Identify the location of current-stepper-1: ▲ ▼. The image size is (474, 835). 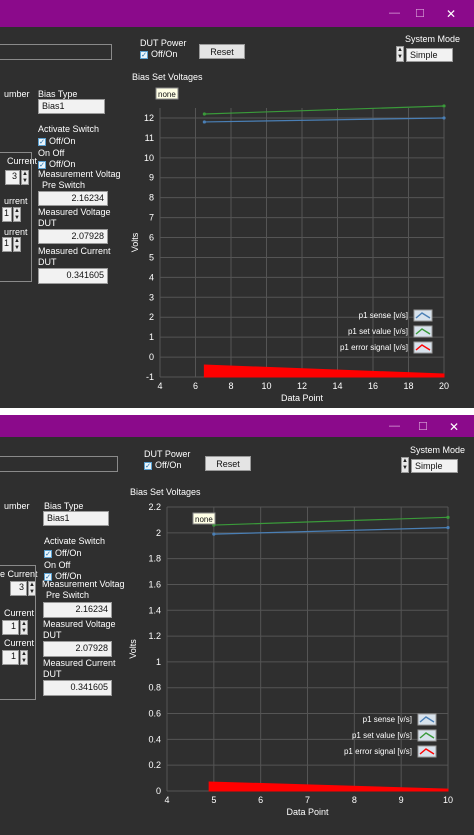
(25, 177).